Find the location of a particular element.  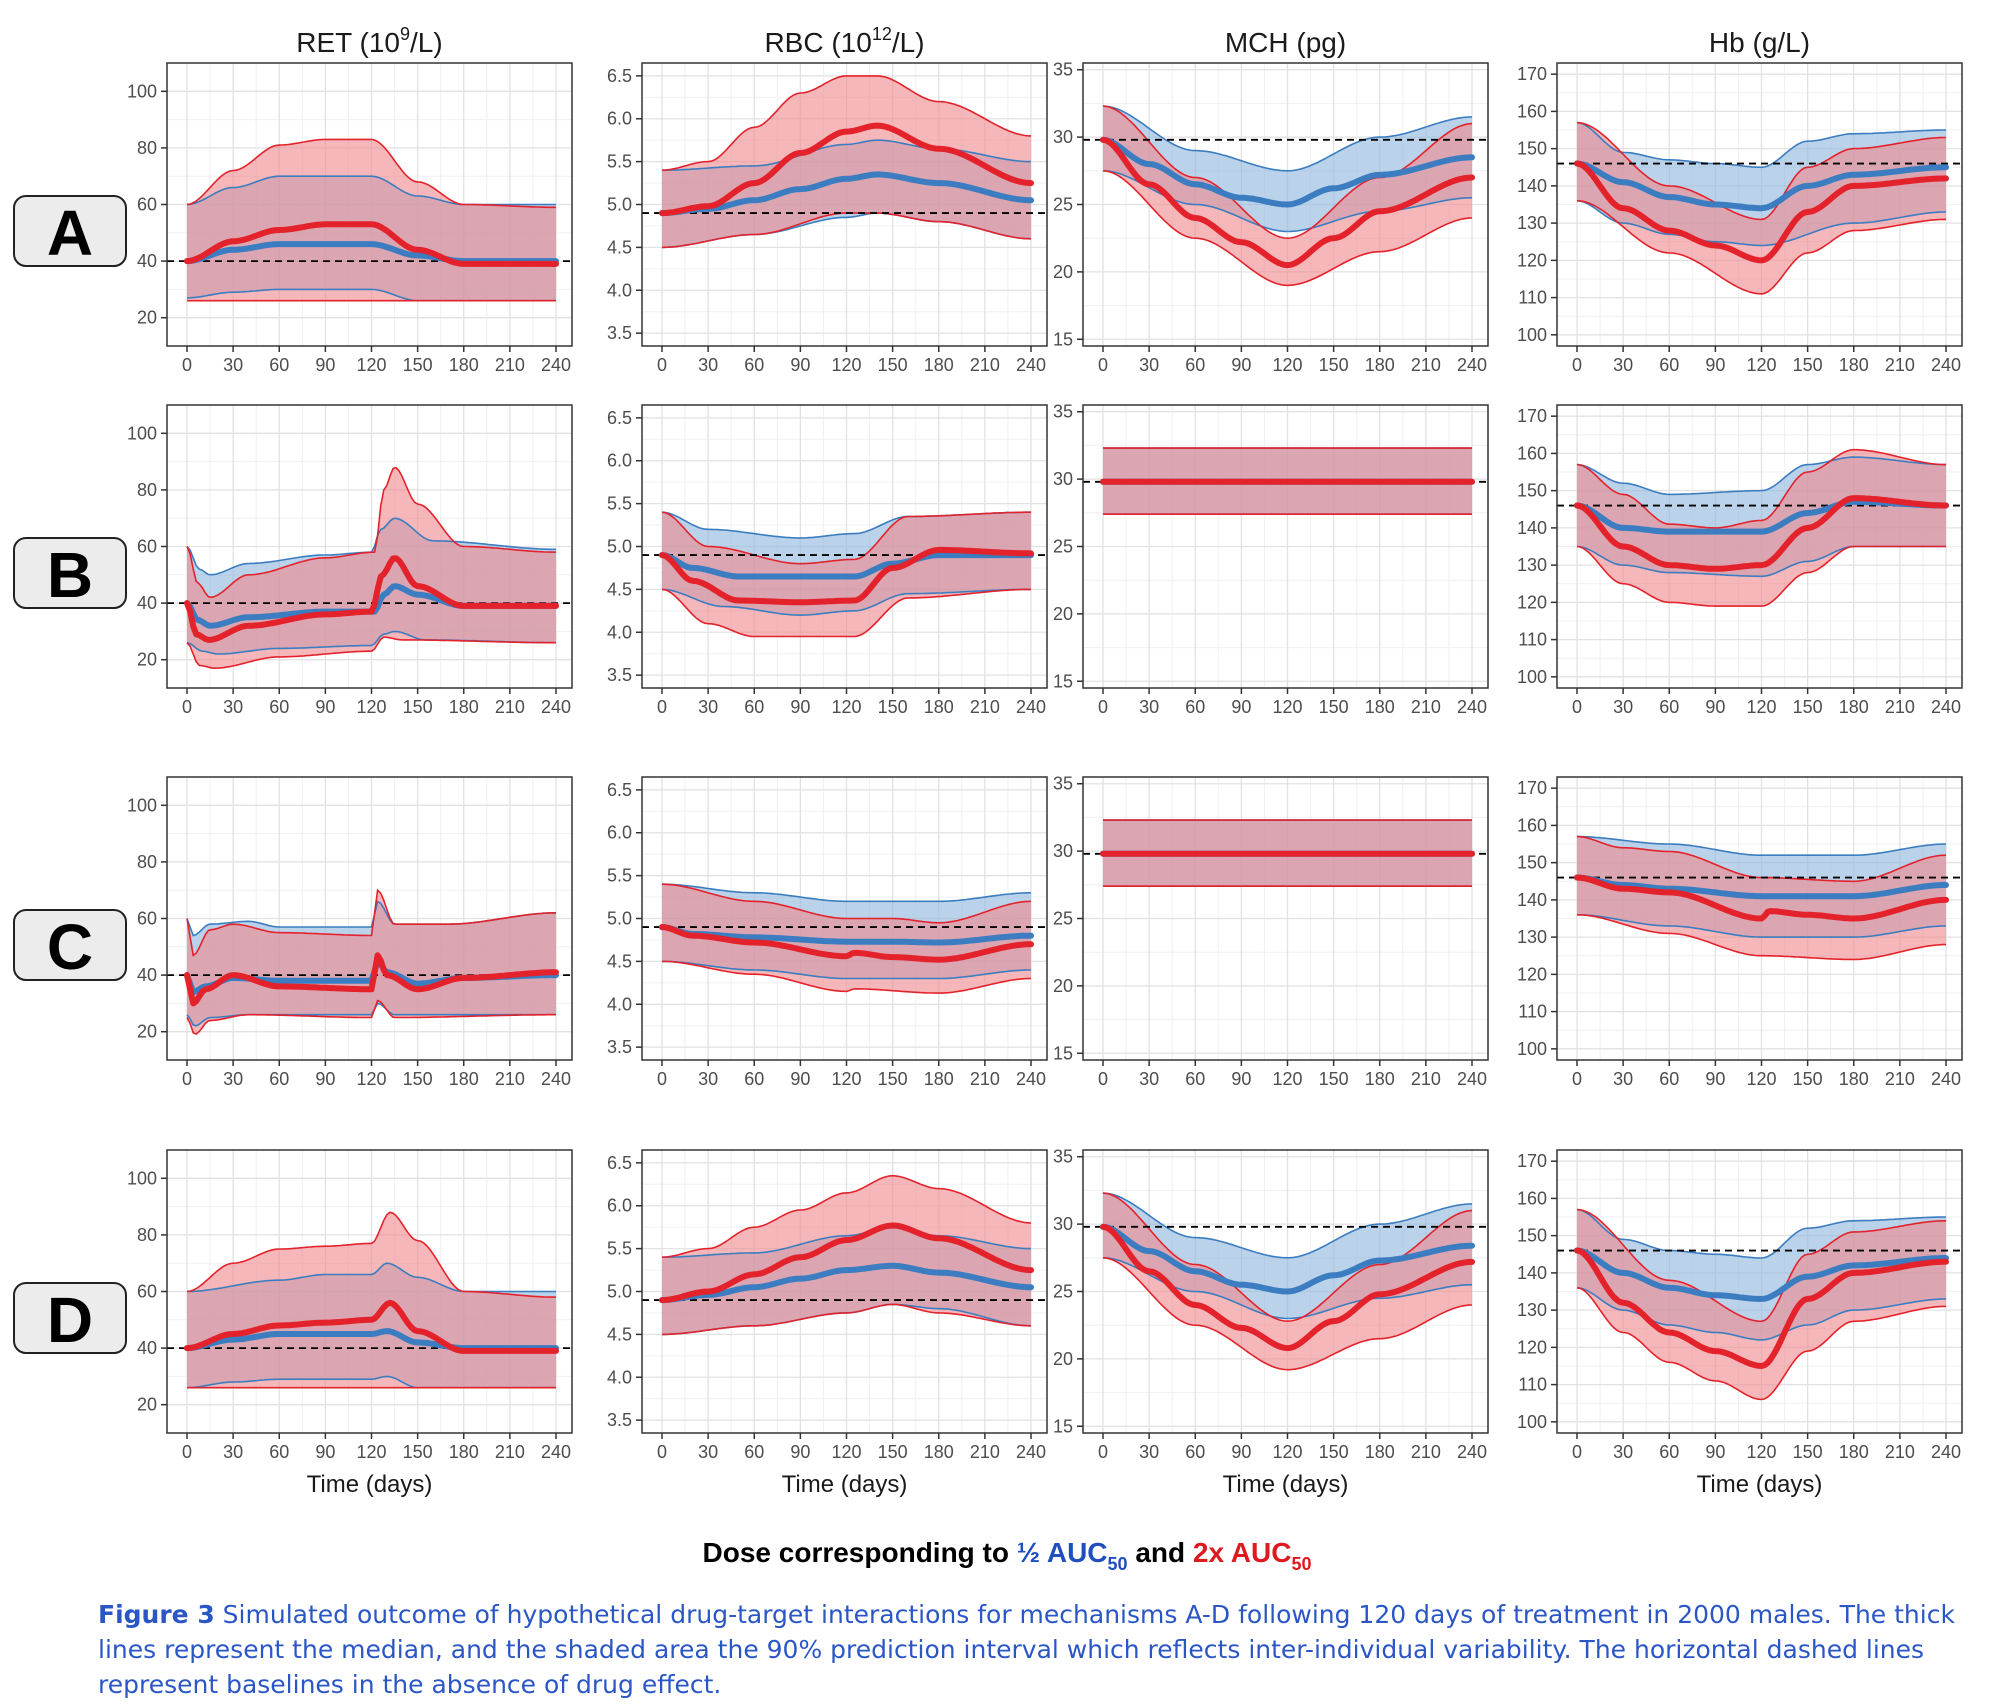

legend-high-dose: 2x AUC is located at coordinates (1242, 1552).